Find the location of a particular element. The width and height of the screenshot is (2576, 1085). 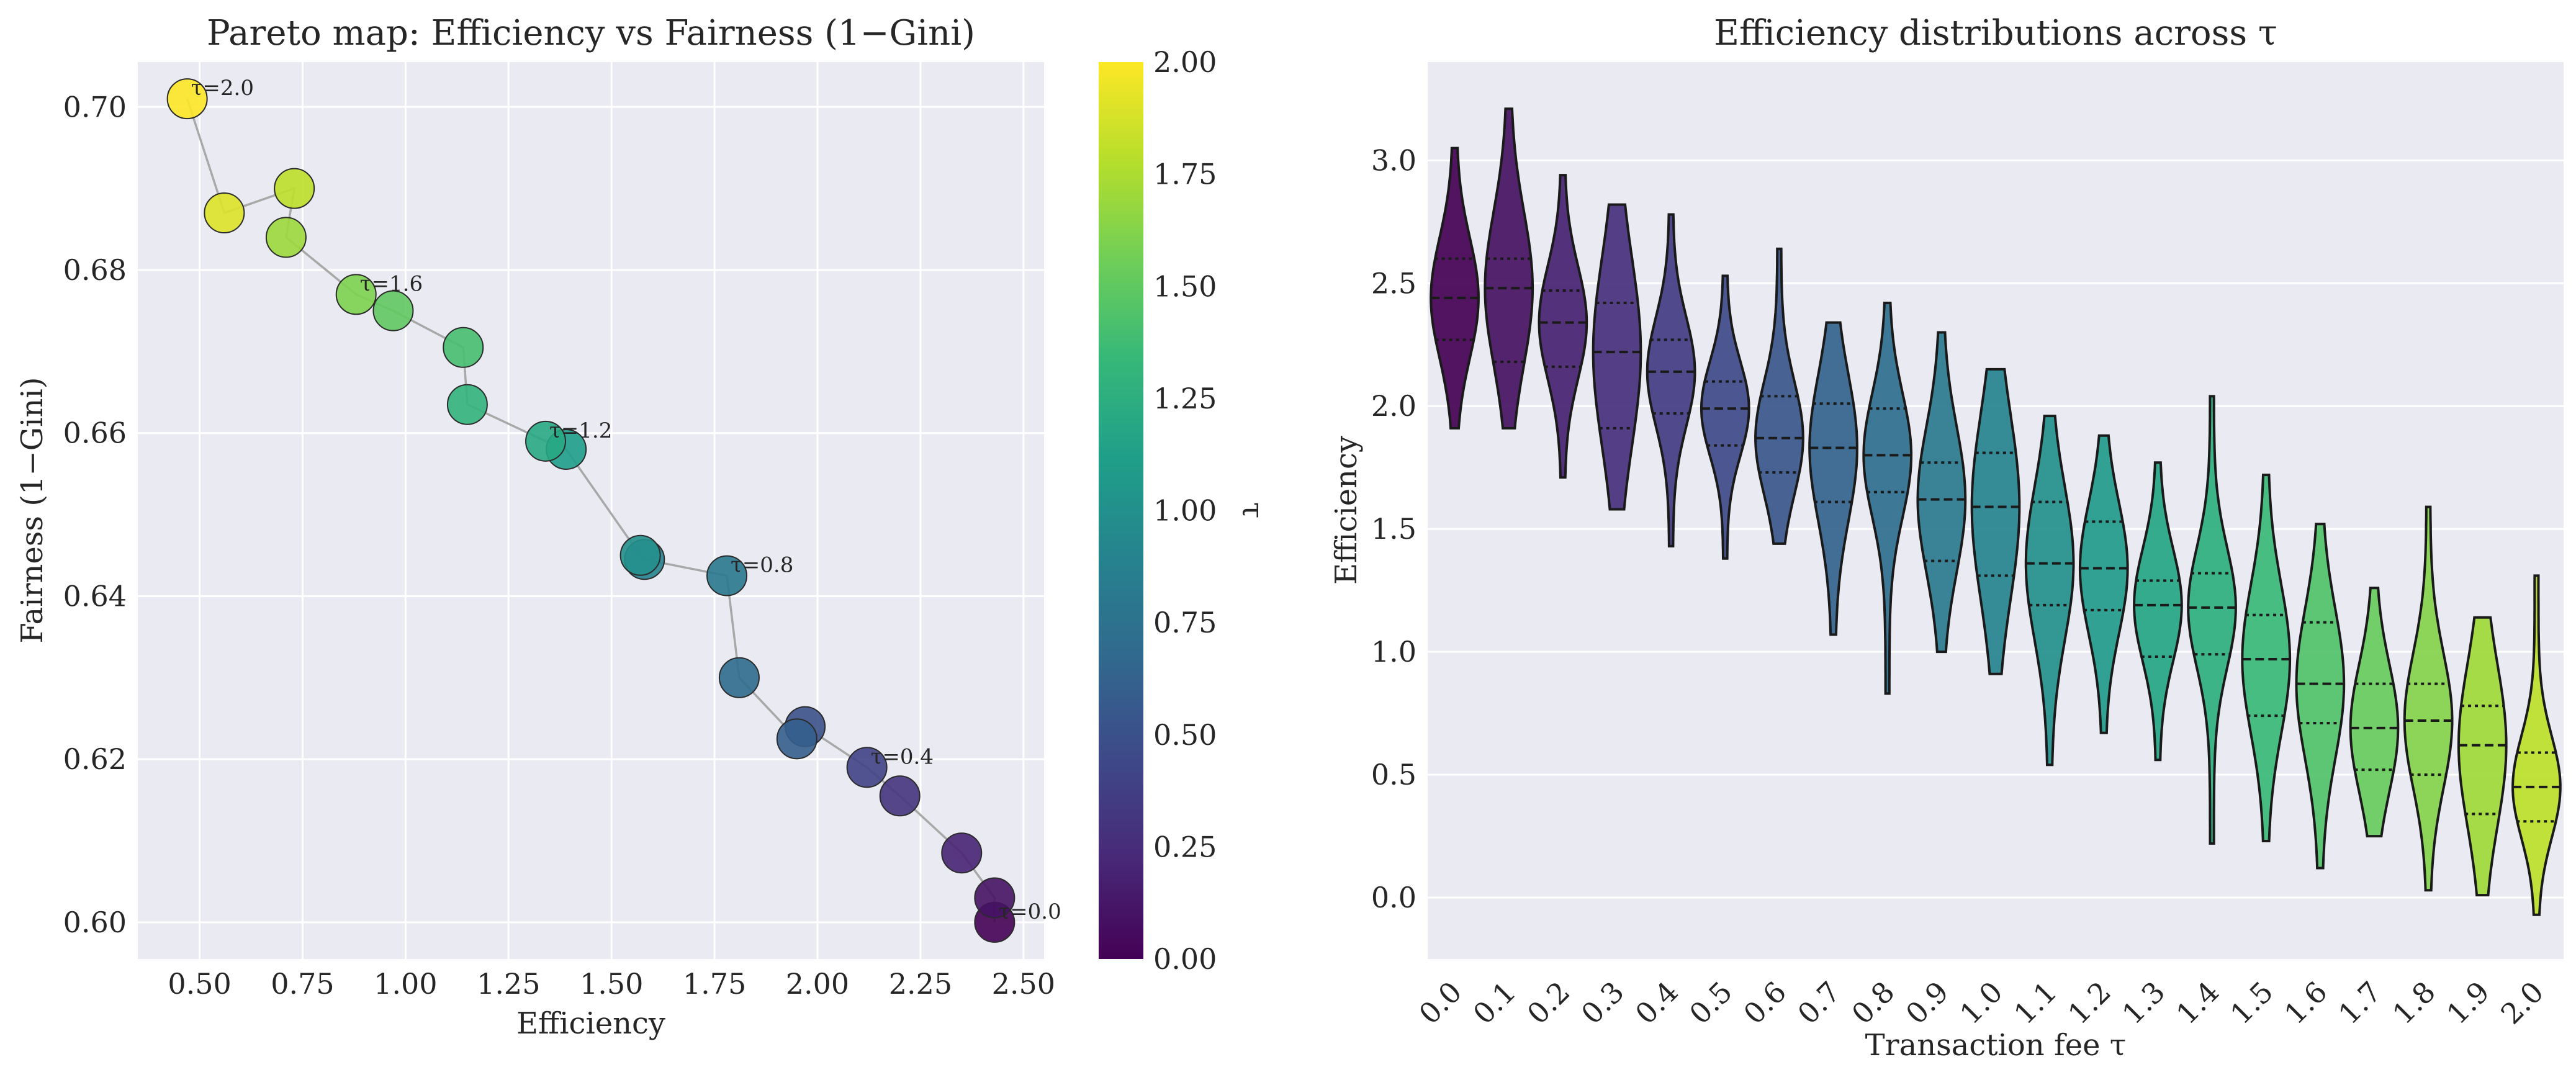

violin-y-axis-label: Efficiency is located at coordinates (1346, 511).